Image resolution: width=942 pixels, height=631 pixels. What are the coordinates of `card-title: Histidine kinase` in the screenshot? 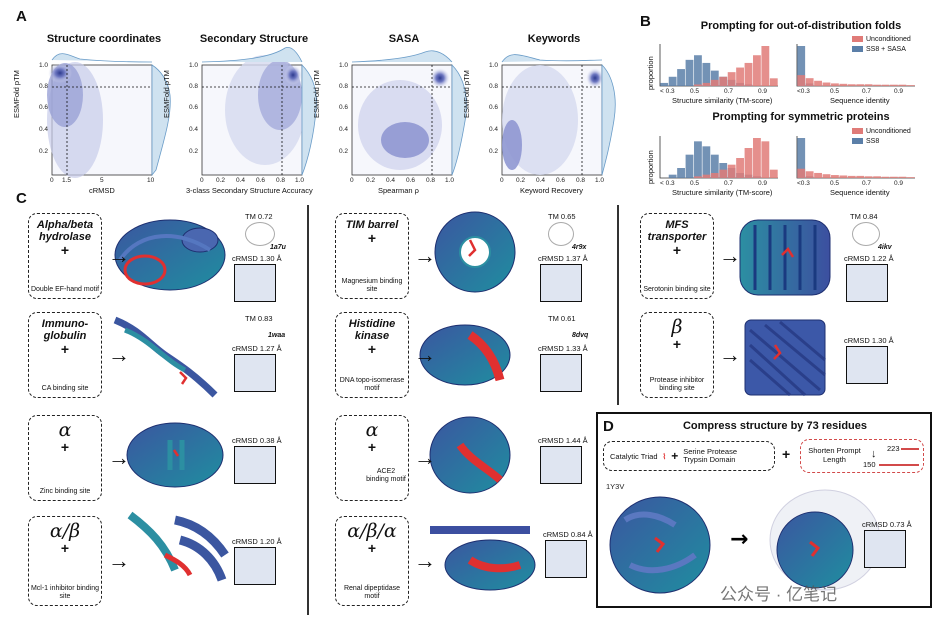 It's located at (372, 330).